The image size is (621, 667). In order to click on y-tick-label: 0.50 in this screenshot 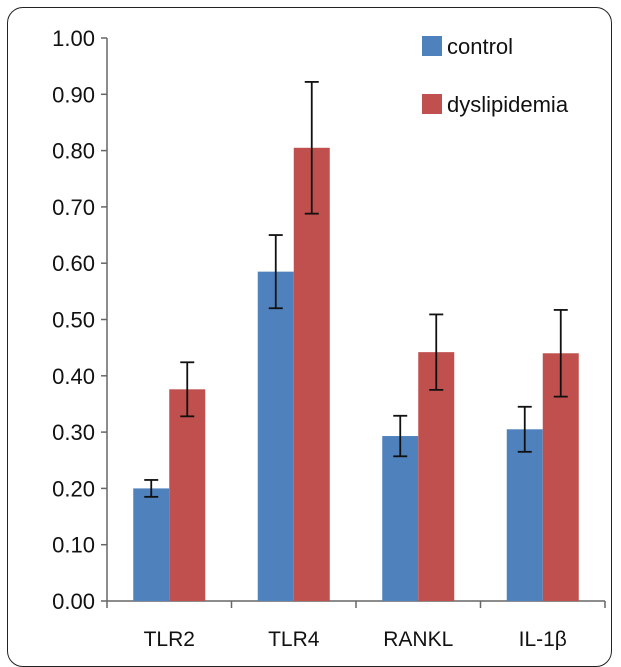, I will do `click(73, 320)`.